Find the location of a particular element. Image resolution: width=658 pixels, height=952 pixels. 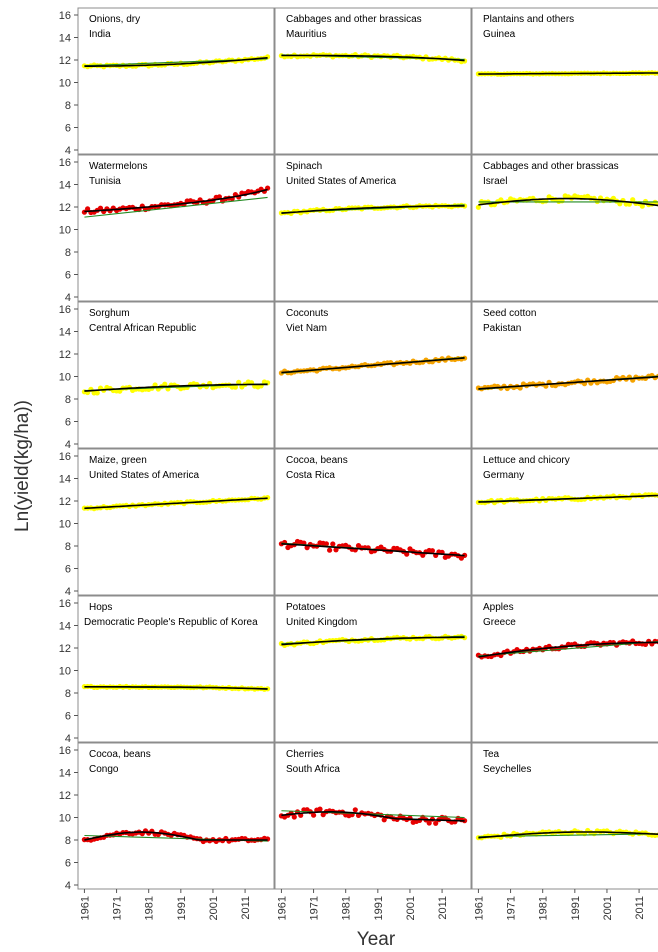

panel-country-label: Costa Rica is located at coordinates (310, 475).